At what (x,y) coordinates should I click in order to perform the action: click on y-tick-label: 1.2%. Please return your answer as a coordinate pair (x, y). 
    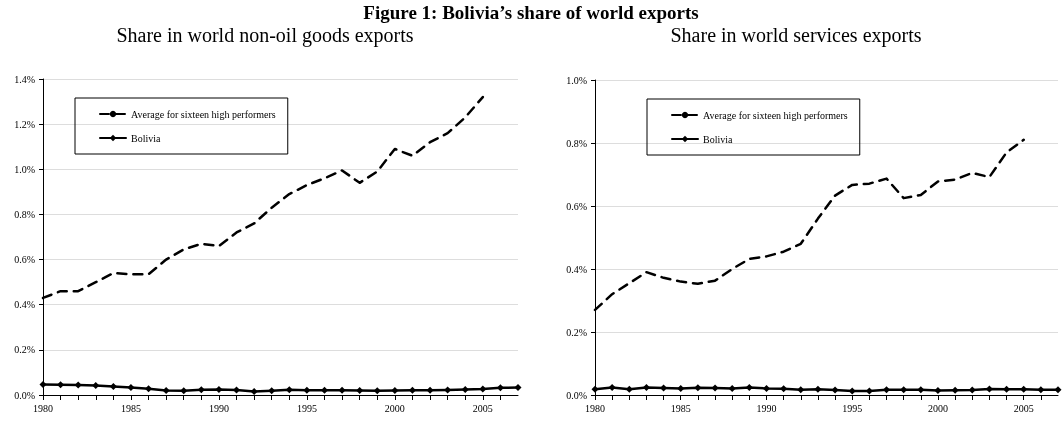
    Looking at the image, I should click on (24, 124).